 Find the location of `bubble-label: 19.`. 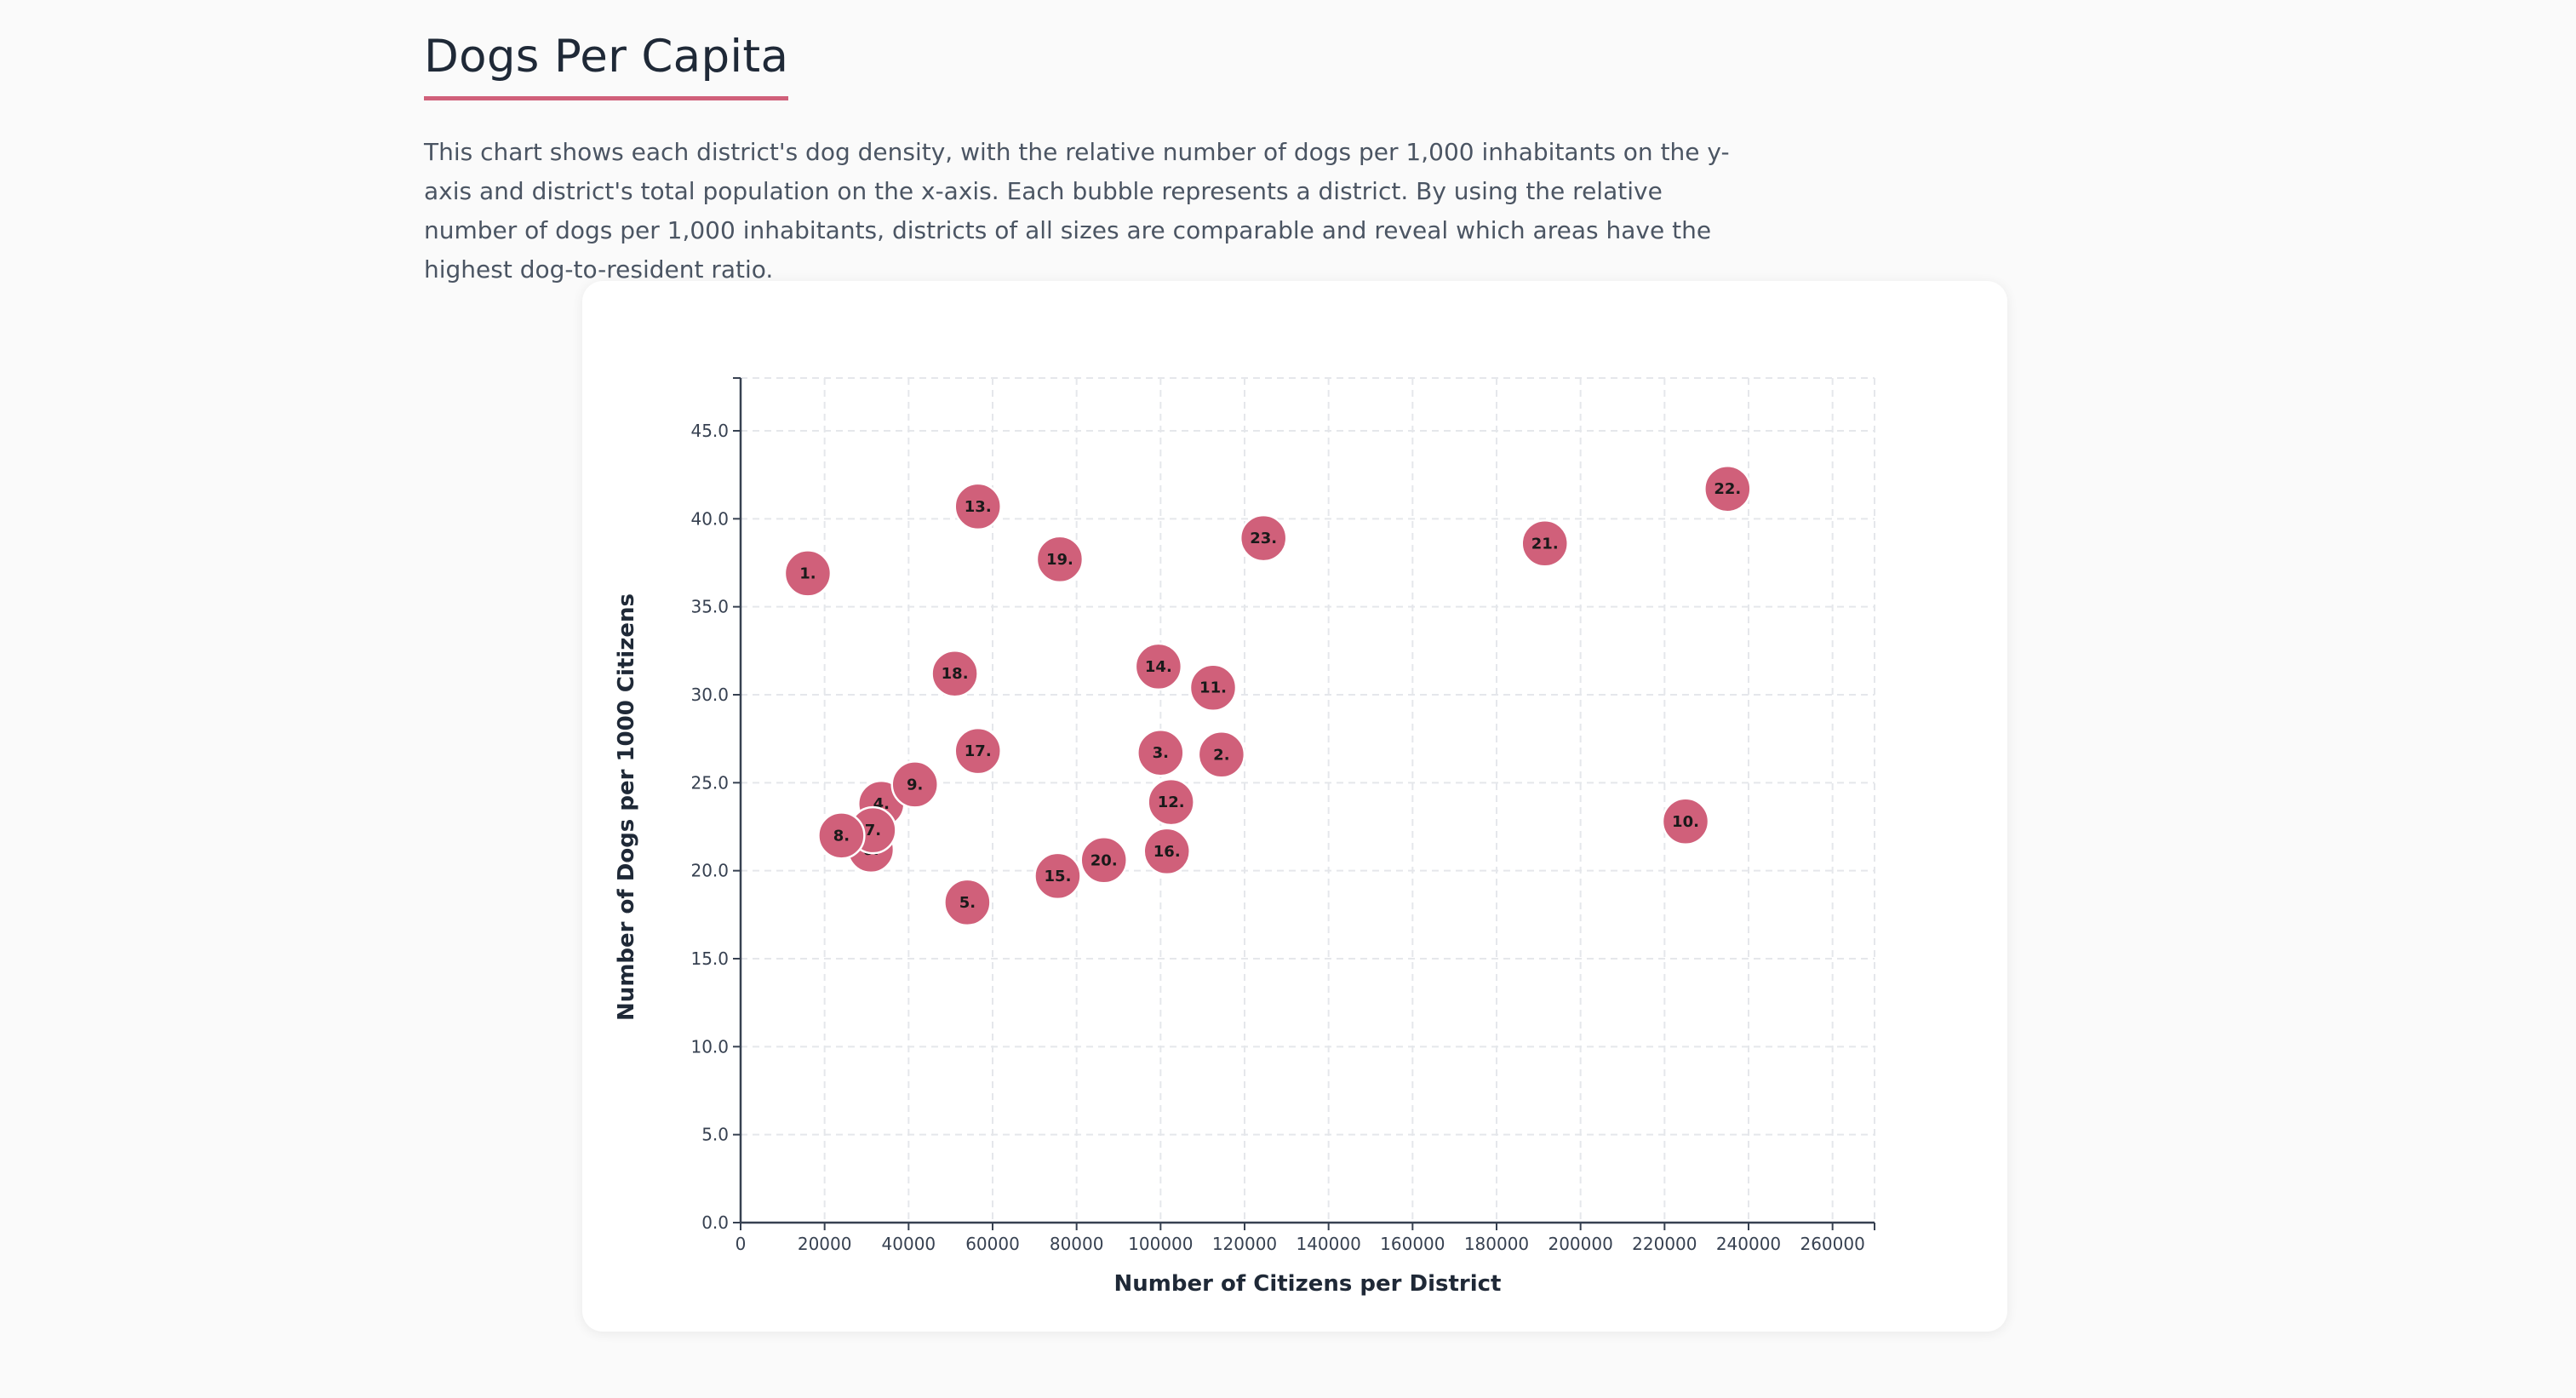

bubble-label: 19. is located at coordinates (1059, 560).